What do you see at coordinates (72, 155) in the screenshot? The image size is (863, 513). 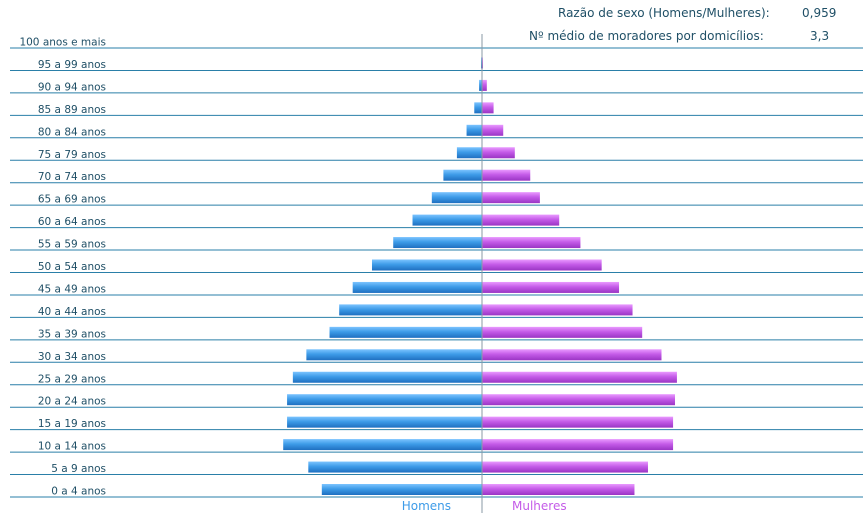 I see `age-group-label: 75 a 79 anos` at bounding box center [72, 155].